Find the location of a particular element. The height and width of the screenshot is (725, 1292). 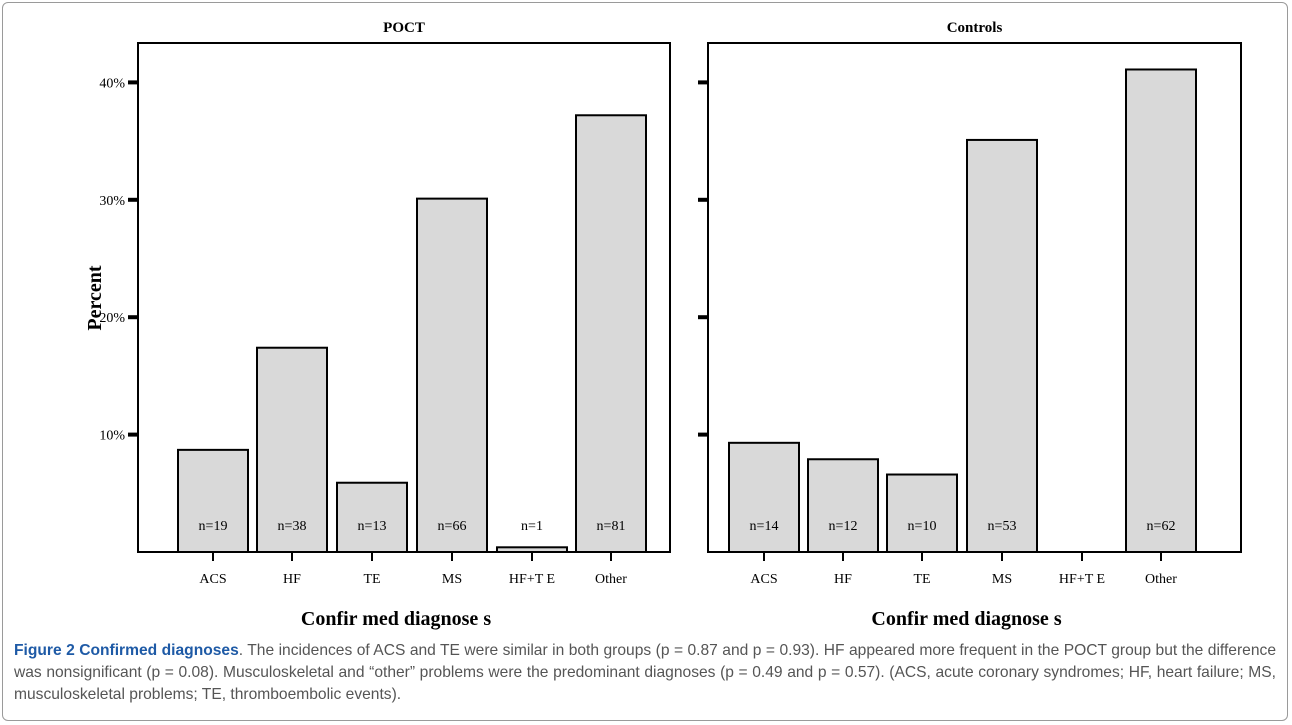

panel-title-poct: POCT is located at coordinates (404, 28).